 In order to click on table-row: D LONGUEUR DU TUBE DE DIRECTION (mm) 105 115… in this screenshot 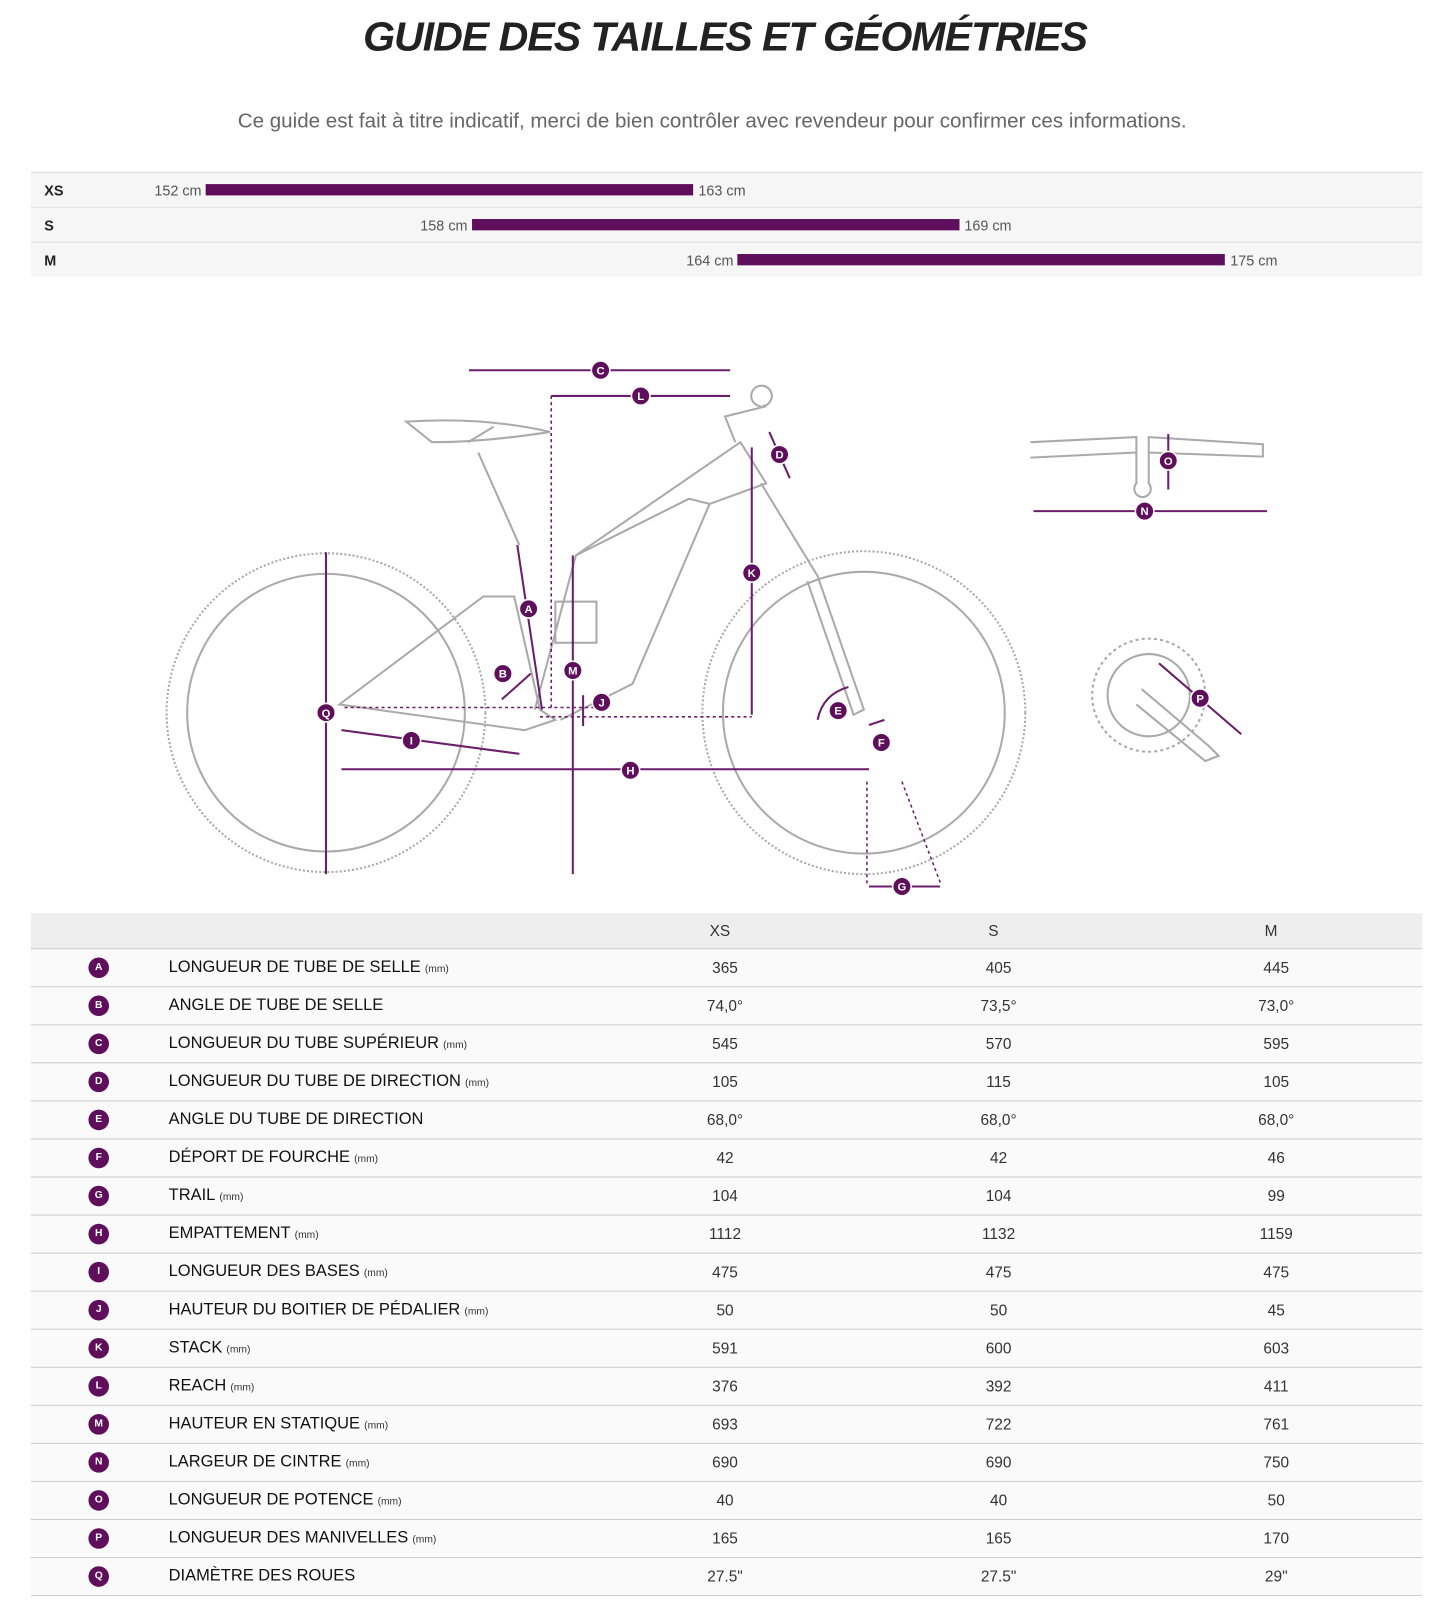, I will do `click(726, 1081)`.